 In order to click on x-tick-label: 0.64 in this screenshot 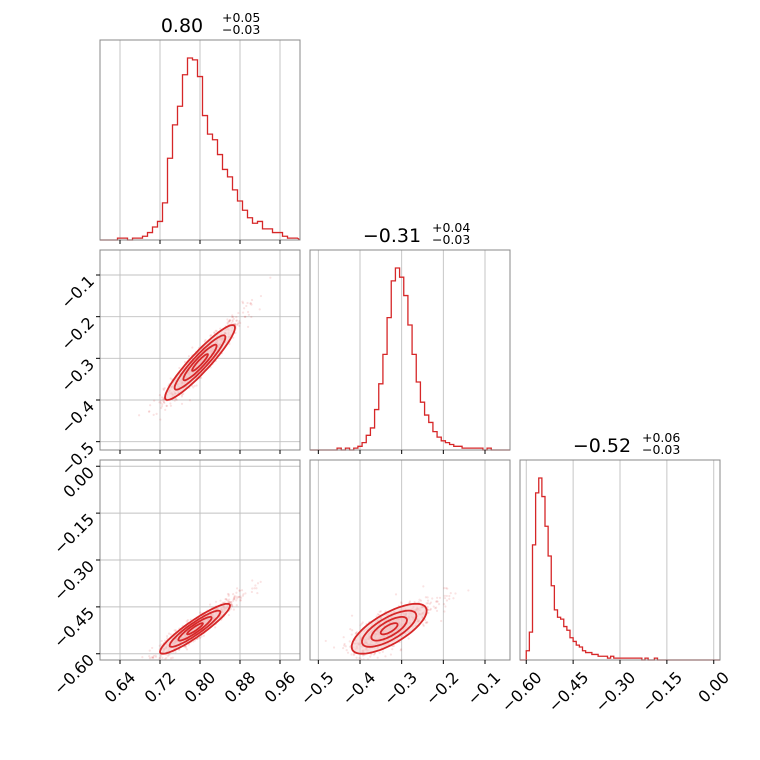, I will do `click(120, 687)`.